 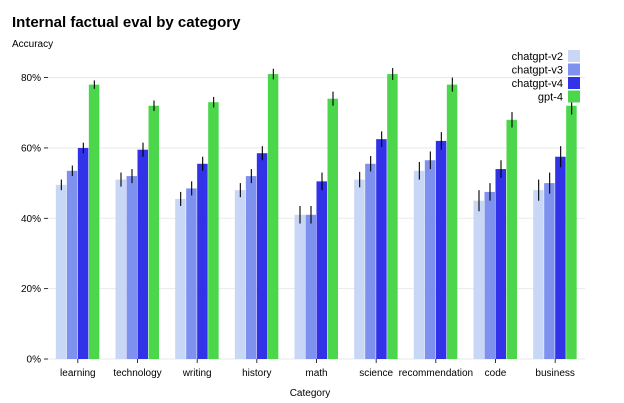 I want to click on legend-label: chatgpt-v3, so click(x=537, y=71).